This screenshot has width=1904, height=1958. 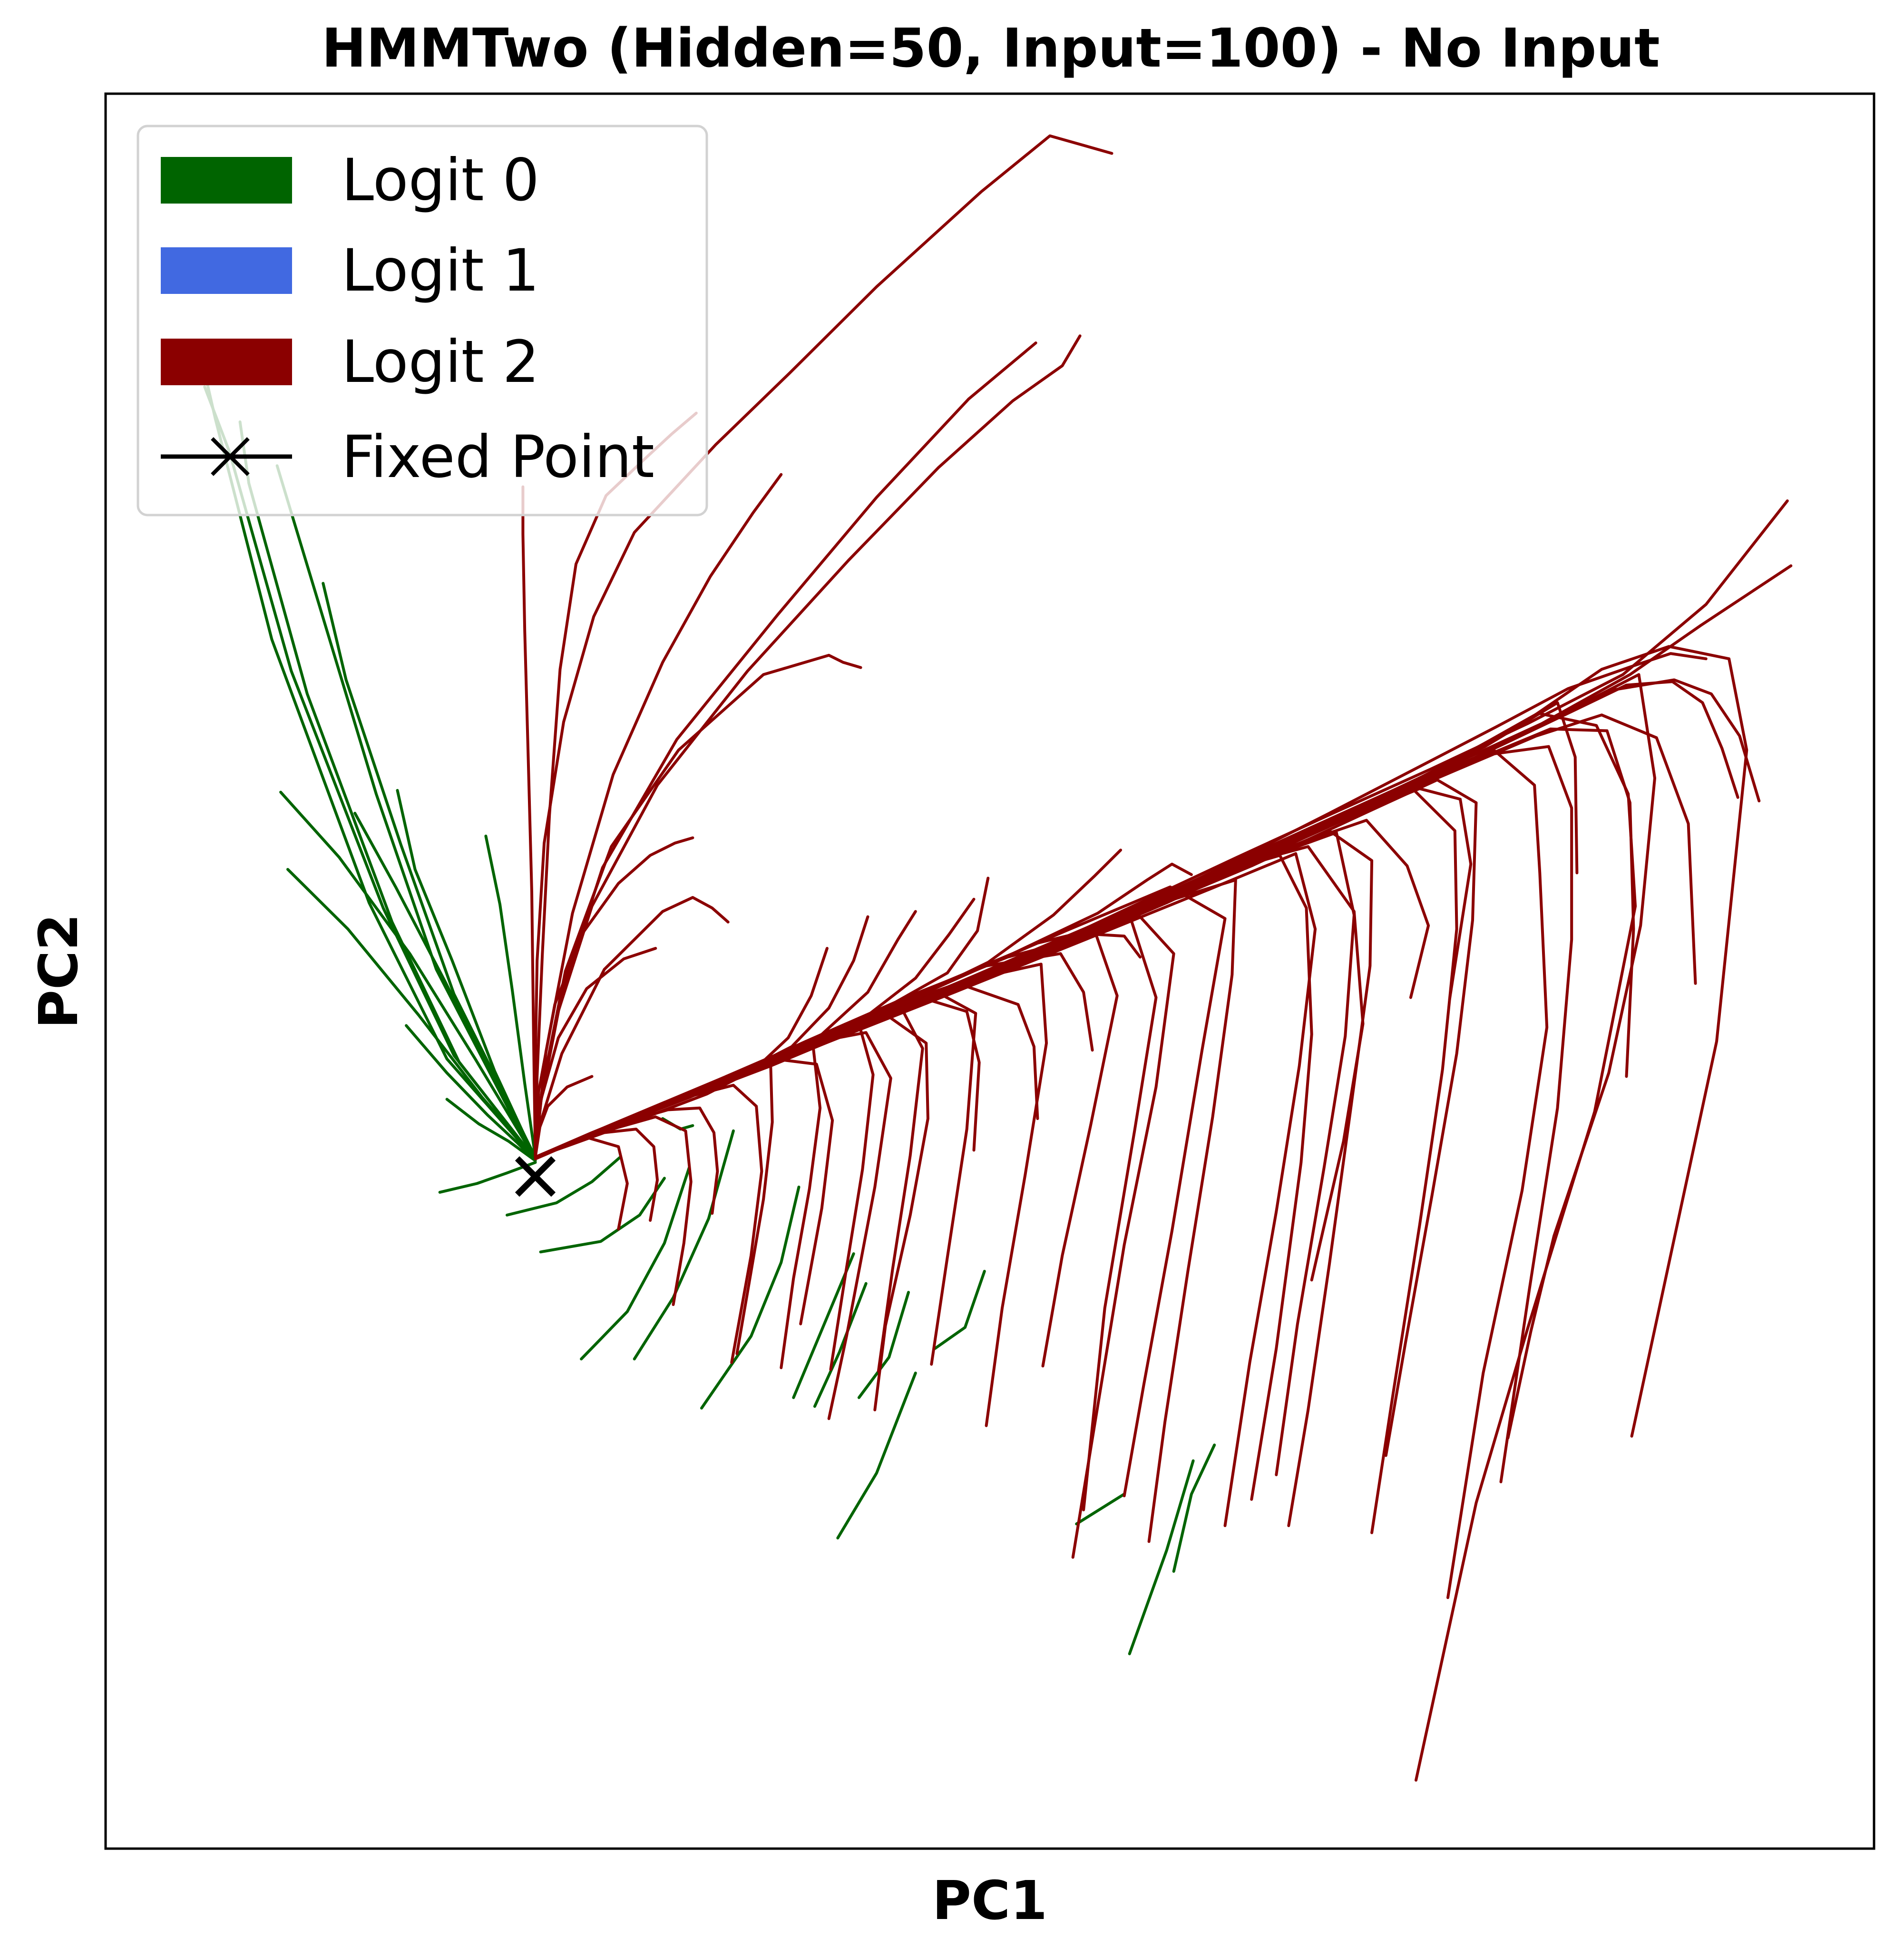 What do you see at coordinates (440, 270) in the screenshot?
I see `legend-label-1: Logit 1` at bounding box center [440, 270].